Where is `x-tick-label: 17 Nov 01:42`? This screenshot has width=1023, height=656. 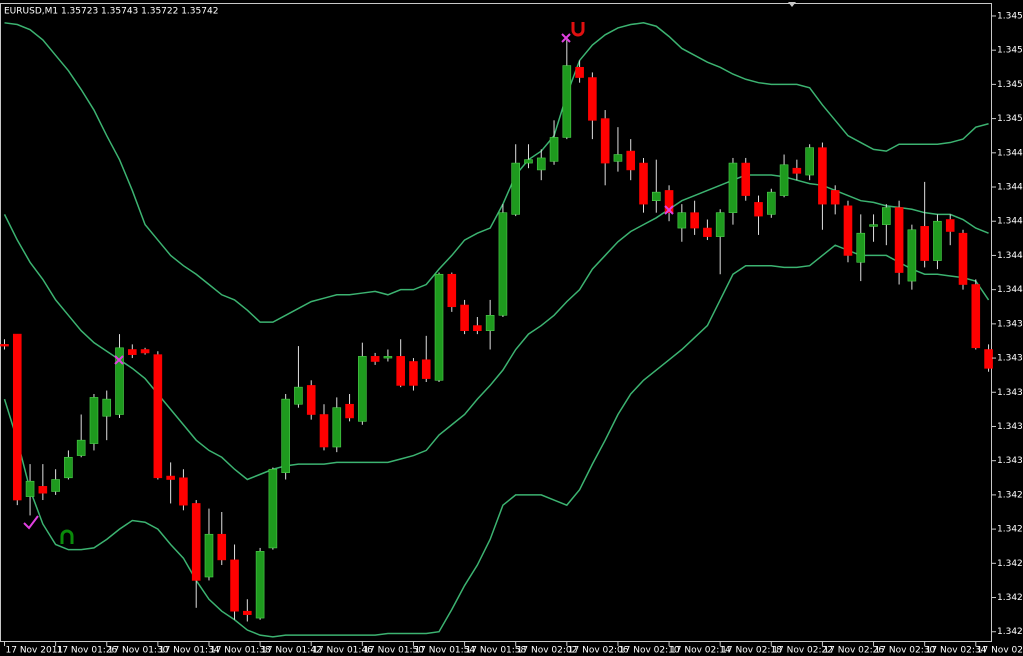
x-tick-label: 17 Nov 01:42 is located at coordinates (291, 651).